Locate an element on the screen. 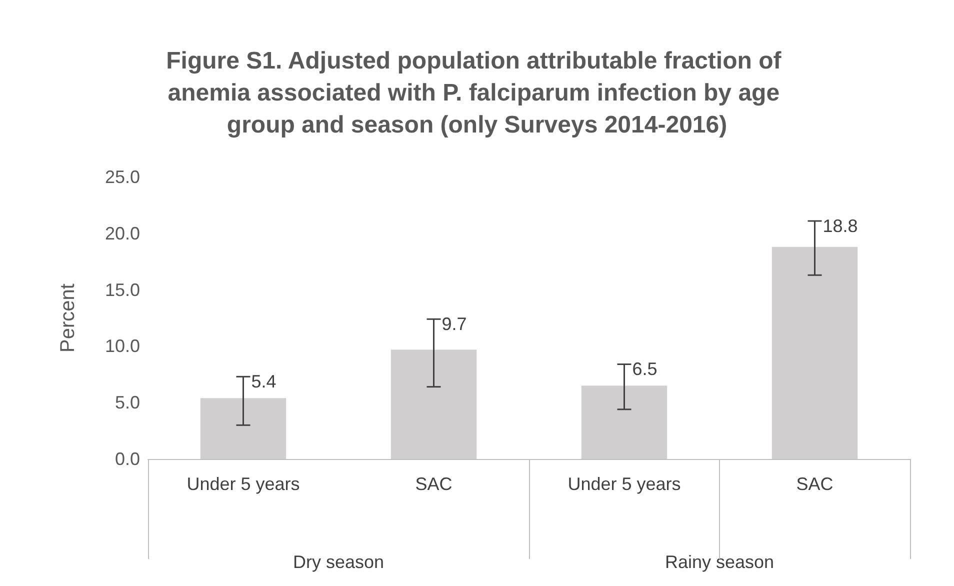  y-tick-label: 0.0 is located at coordinates (127, 459).